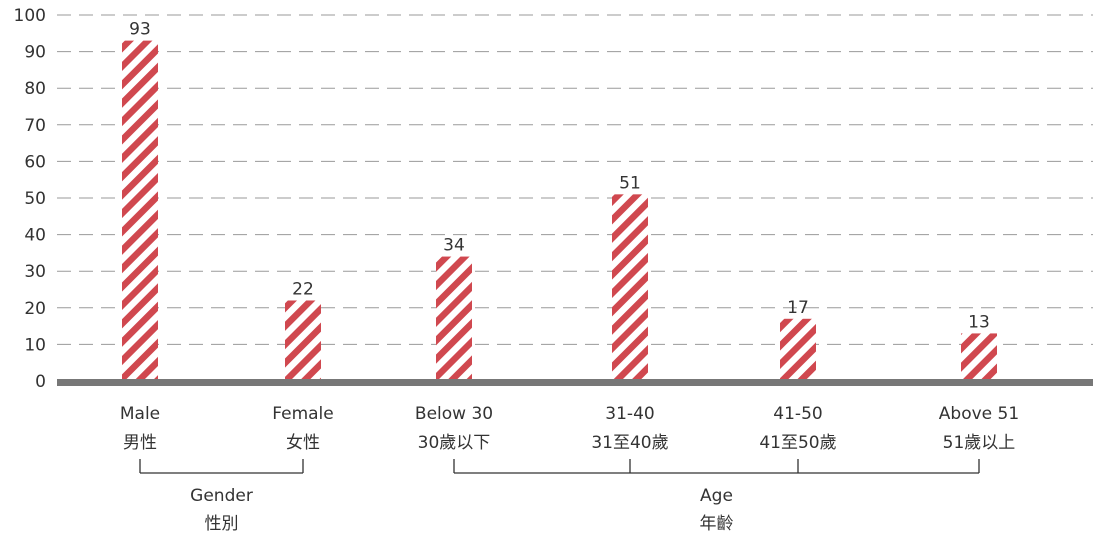 Image resolution: width=1095 pixels, height=535 pixels. I want to click on data-label: 34, so click(454, 246).